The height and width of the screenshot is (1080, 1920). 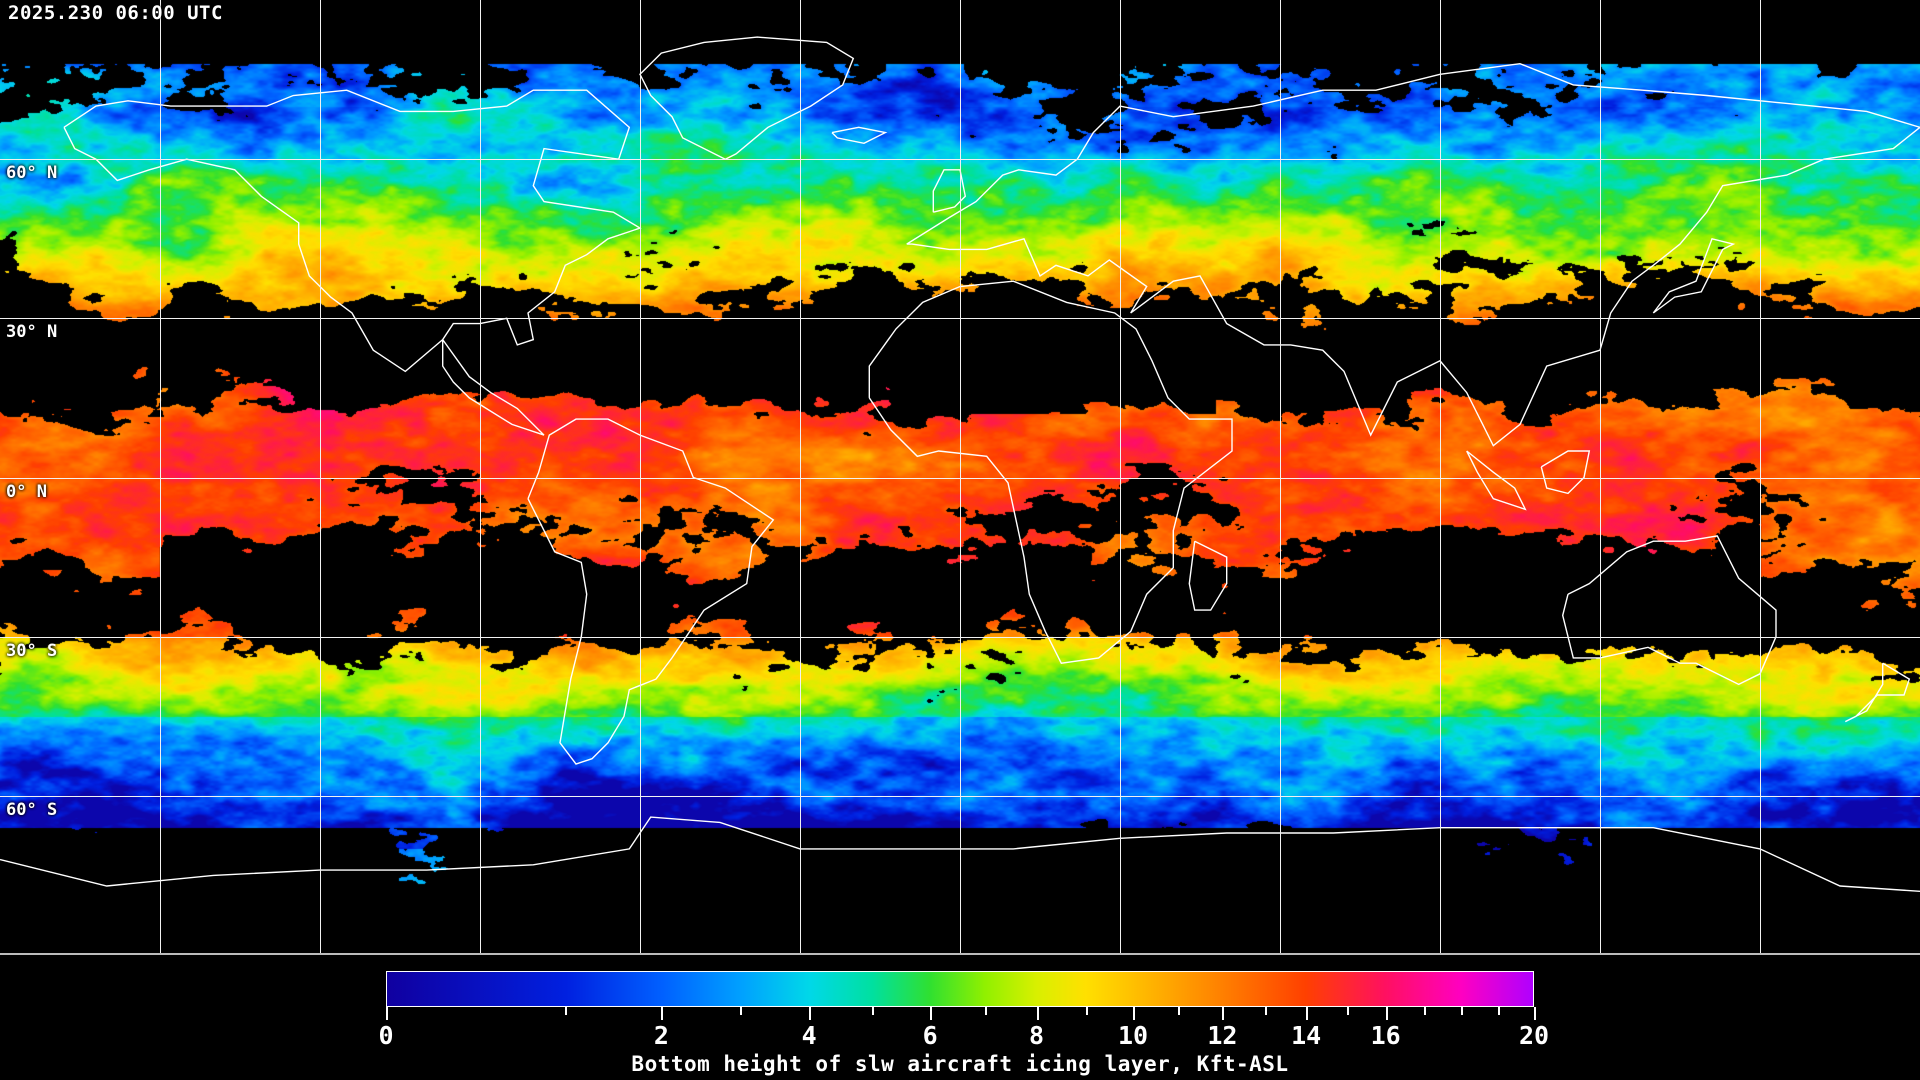 What do you see at coordinates (1222, 1035) in the screenshot?
I see `colorbar-tick-label: 12` at bounding box center [1222, 1035].